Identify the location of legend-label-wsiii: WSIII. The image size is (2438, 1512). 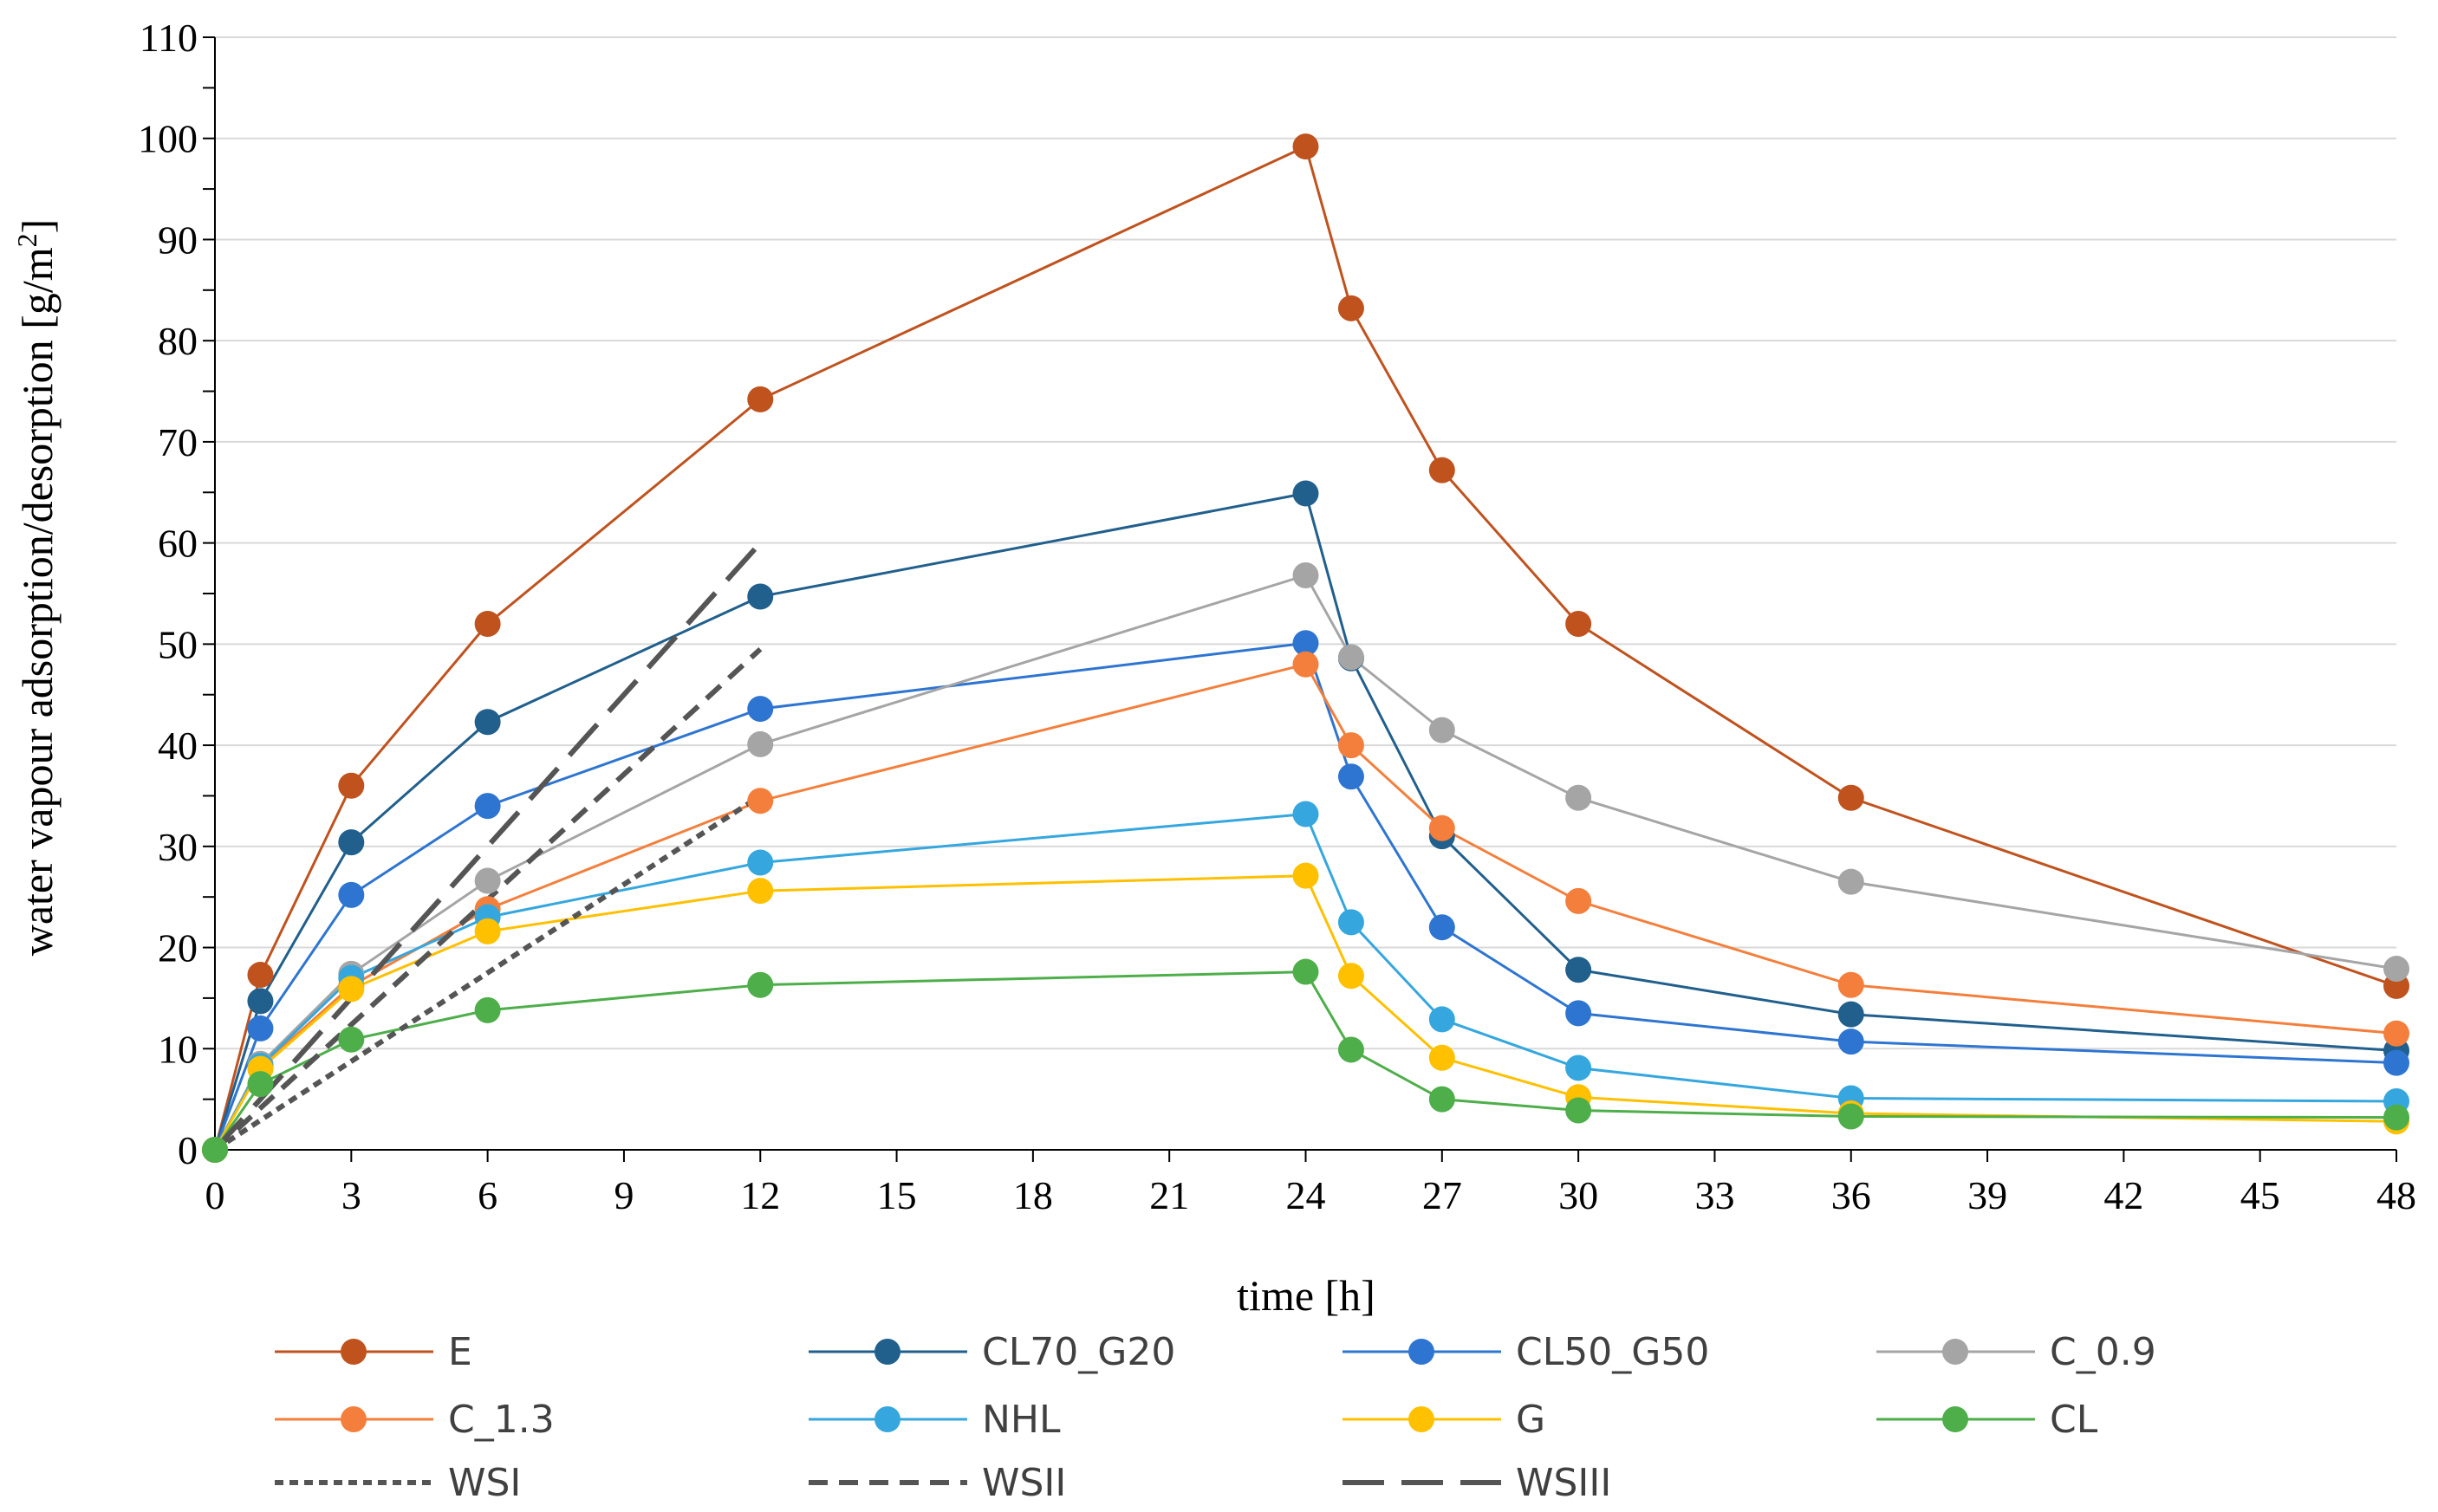
(1563, 1483).